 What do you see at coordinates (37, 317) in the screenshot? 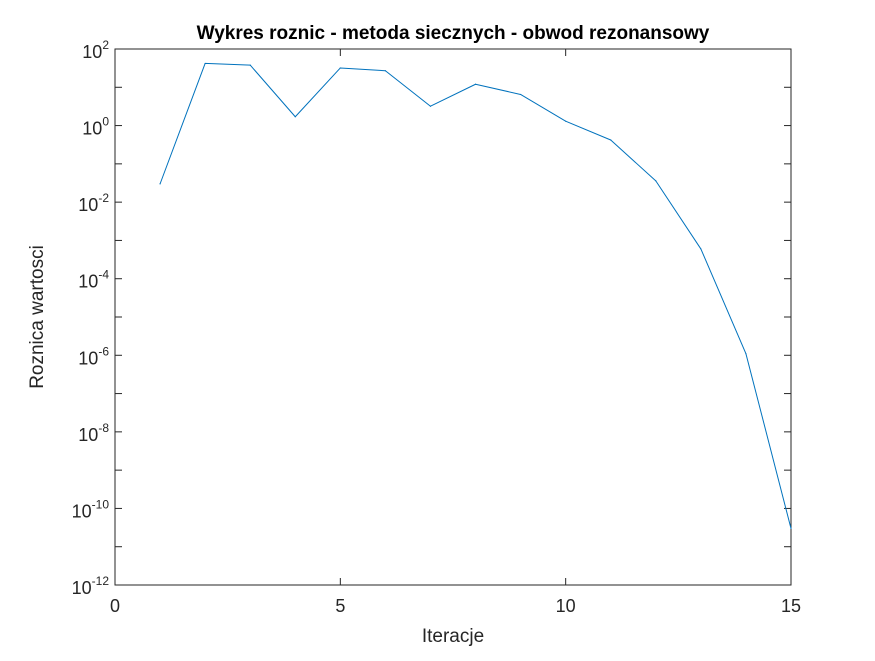
I see `y-axis-label: Roznica wartosci` at bounding box center [37, 317].